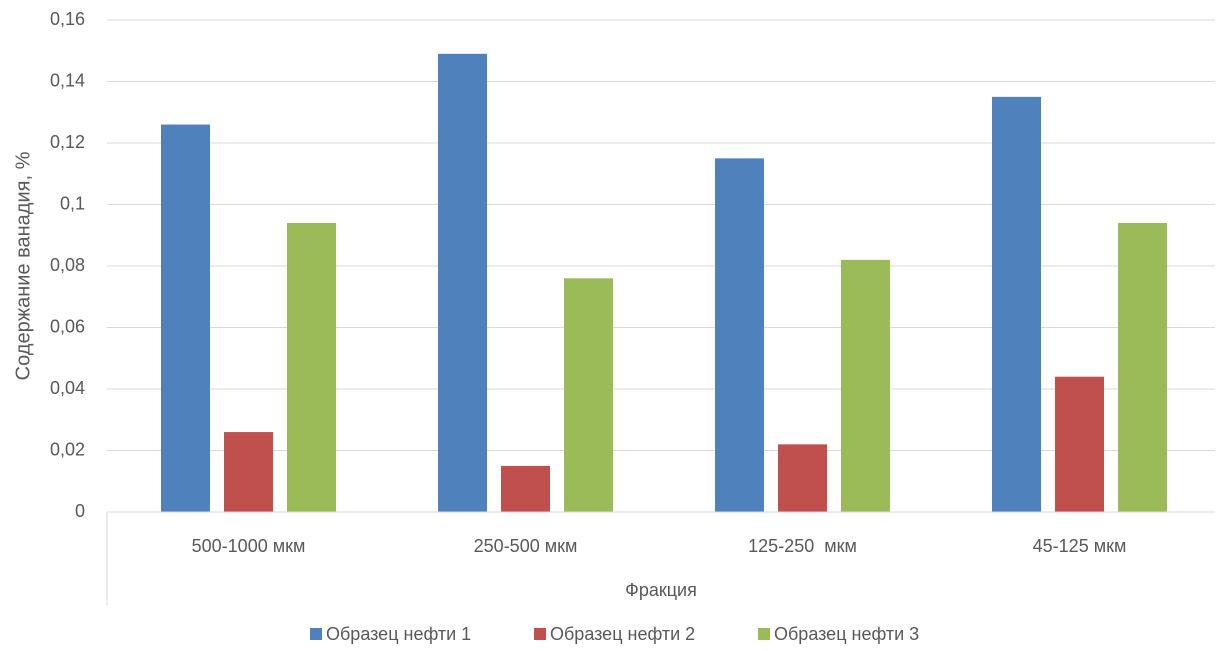  I want to click on legend-label: Образец нефти 1, so click(398, 634).